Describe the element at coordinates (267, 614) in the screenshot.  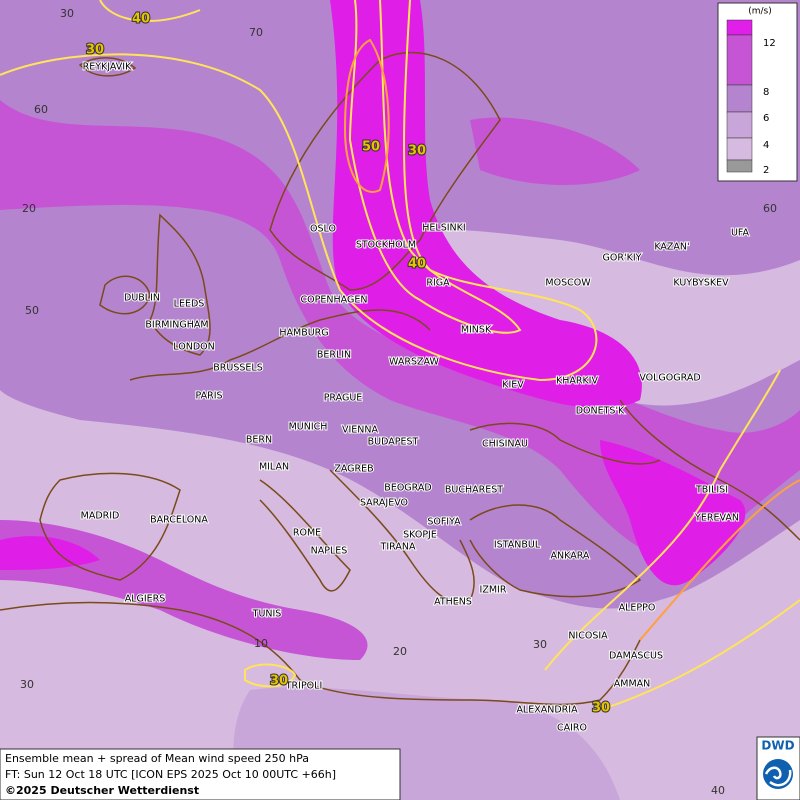
I see `city-label: TUNIS` at that location.